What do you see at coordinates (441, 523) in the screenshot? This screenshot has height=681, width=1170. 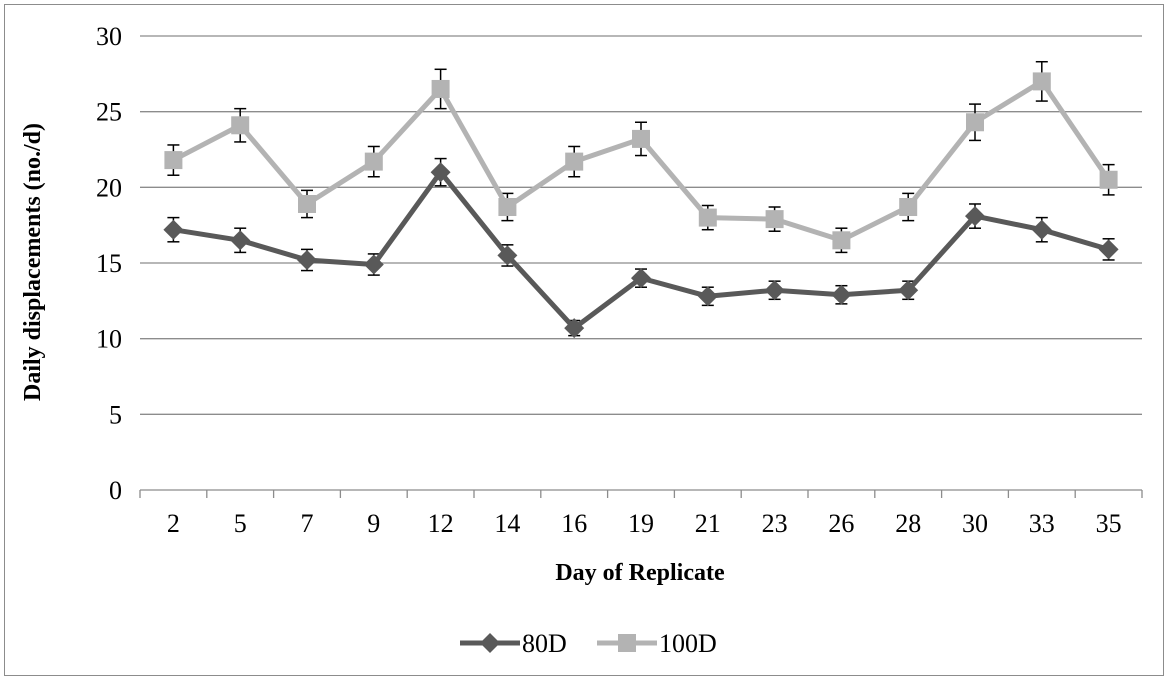 I see `x-tick-label: 12` at bounding box center [441, 523].